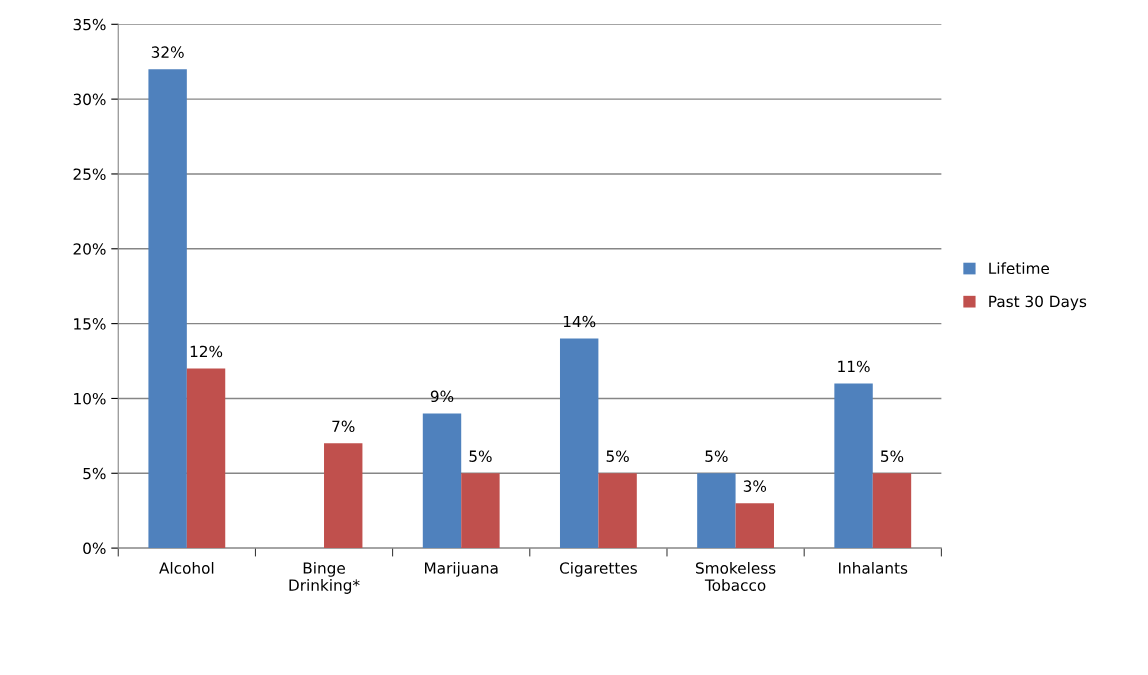 This screenshot has height=675, width=1148. What do you see at coordinates (854, 366) in the screenshot?
I see `data-label: 11%` at bounding box center [854, 366].